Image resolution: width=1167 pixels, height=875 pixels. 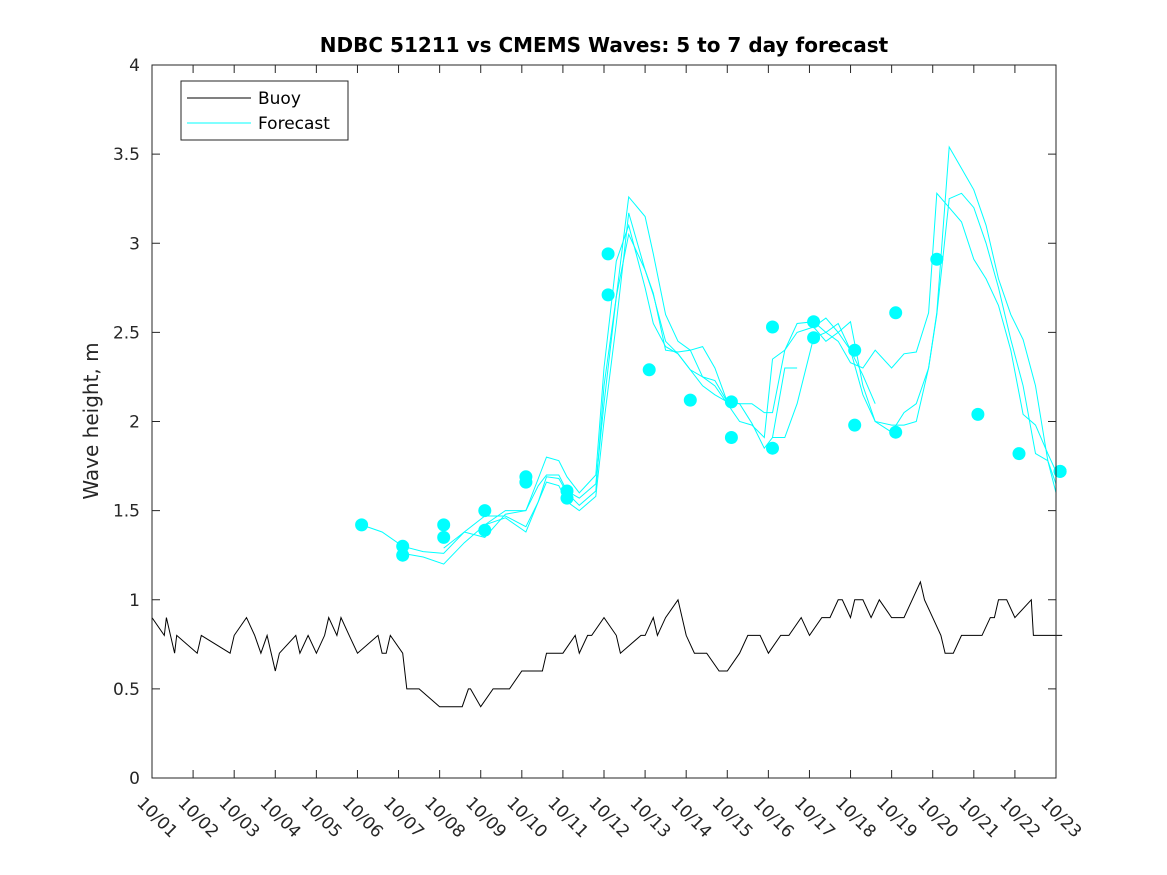 What do you see at coordinates (126, 333) in the screenshot?
I see `y-tick-label: 2.5` at bounding box center [126, 333].